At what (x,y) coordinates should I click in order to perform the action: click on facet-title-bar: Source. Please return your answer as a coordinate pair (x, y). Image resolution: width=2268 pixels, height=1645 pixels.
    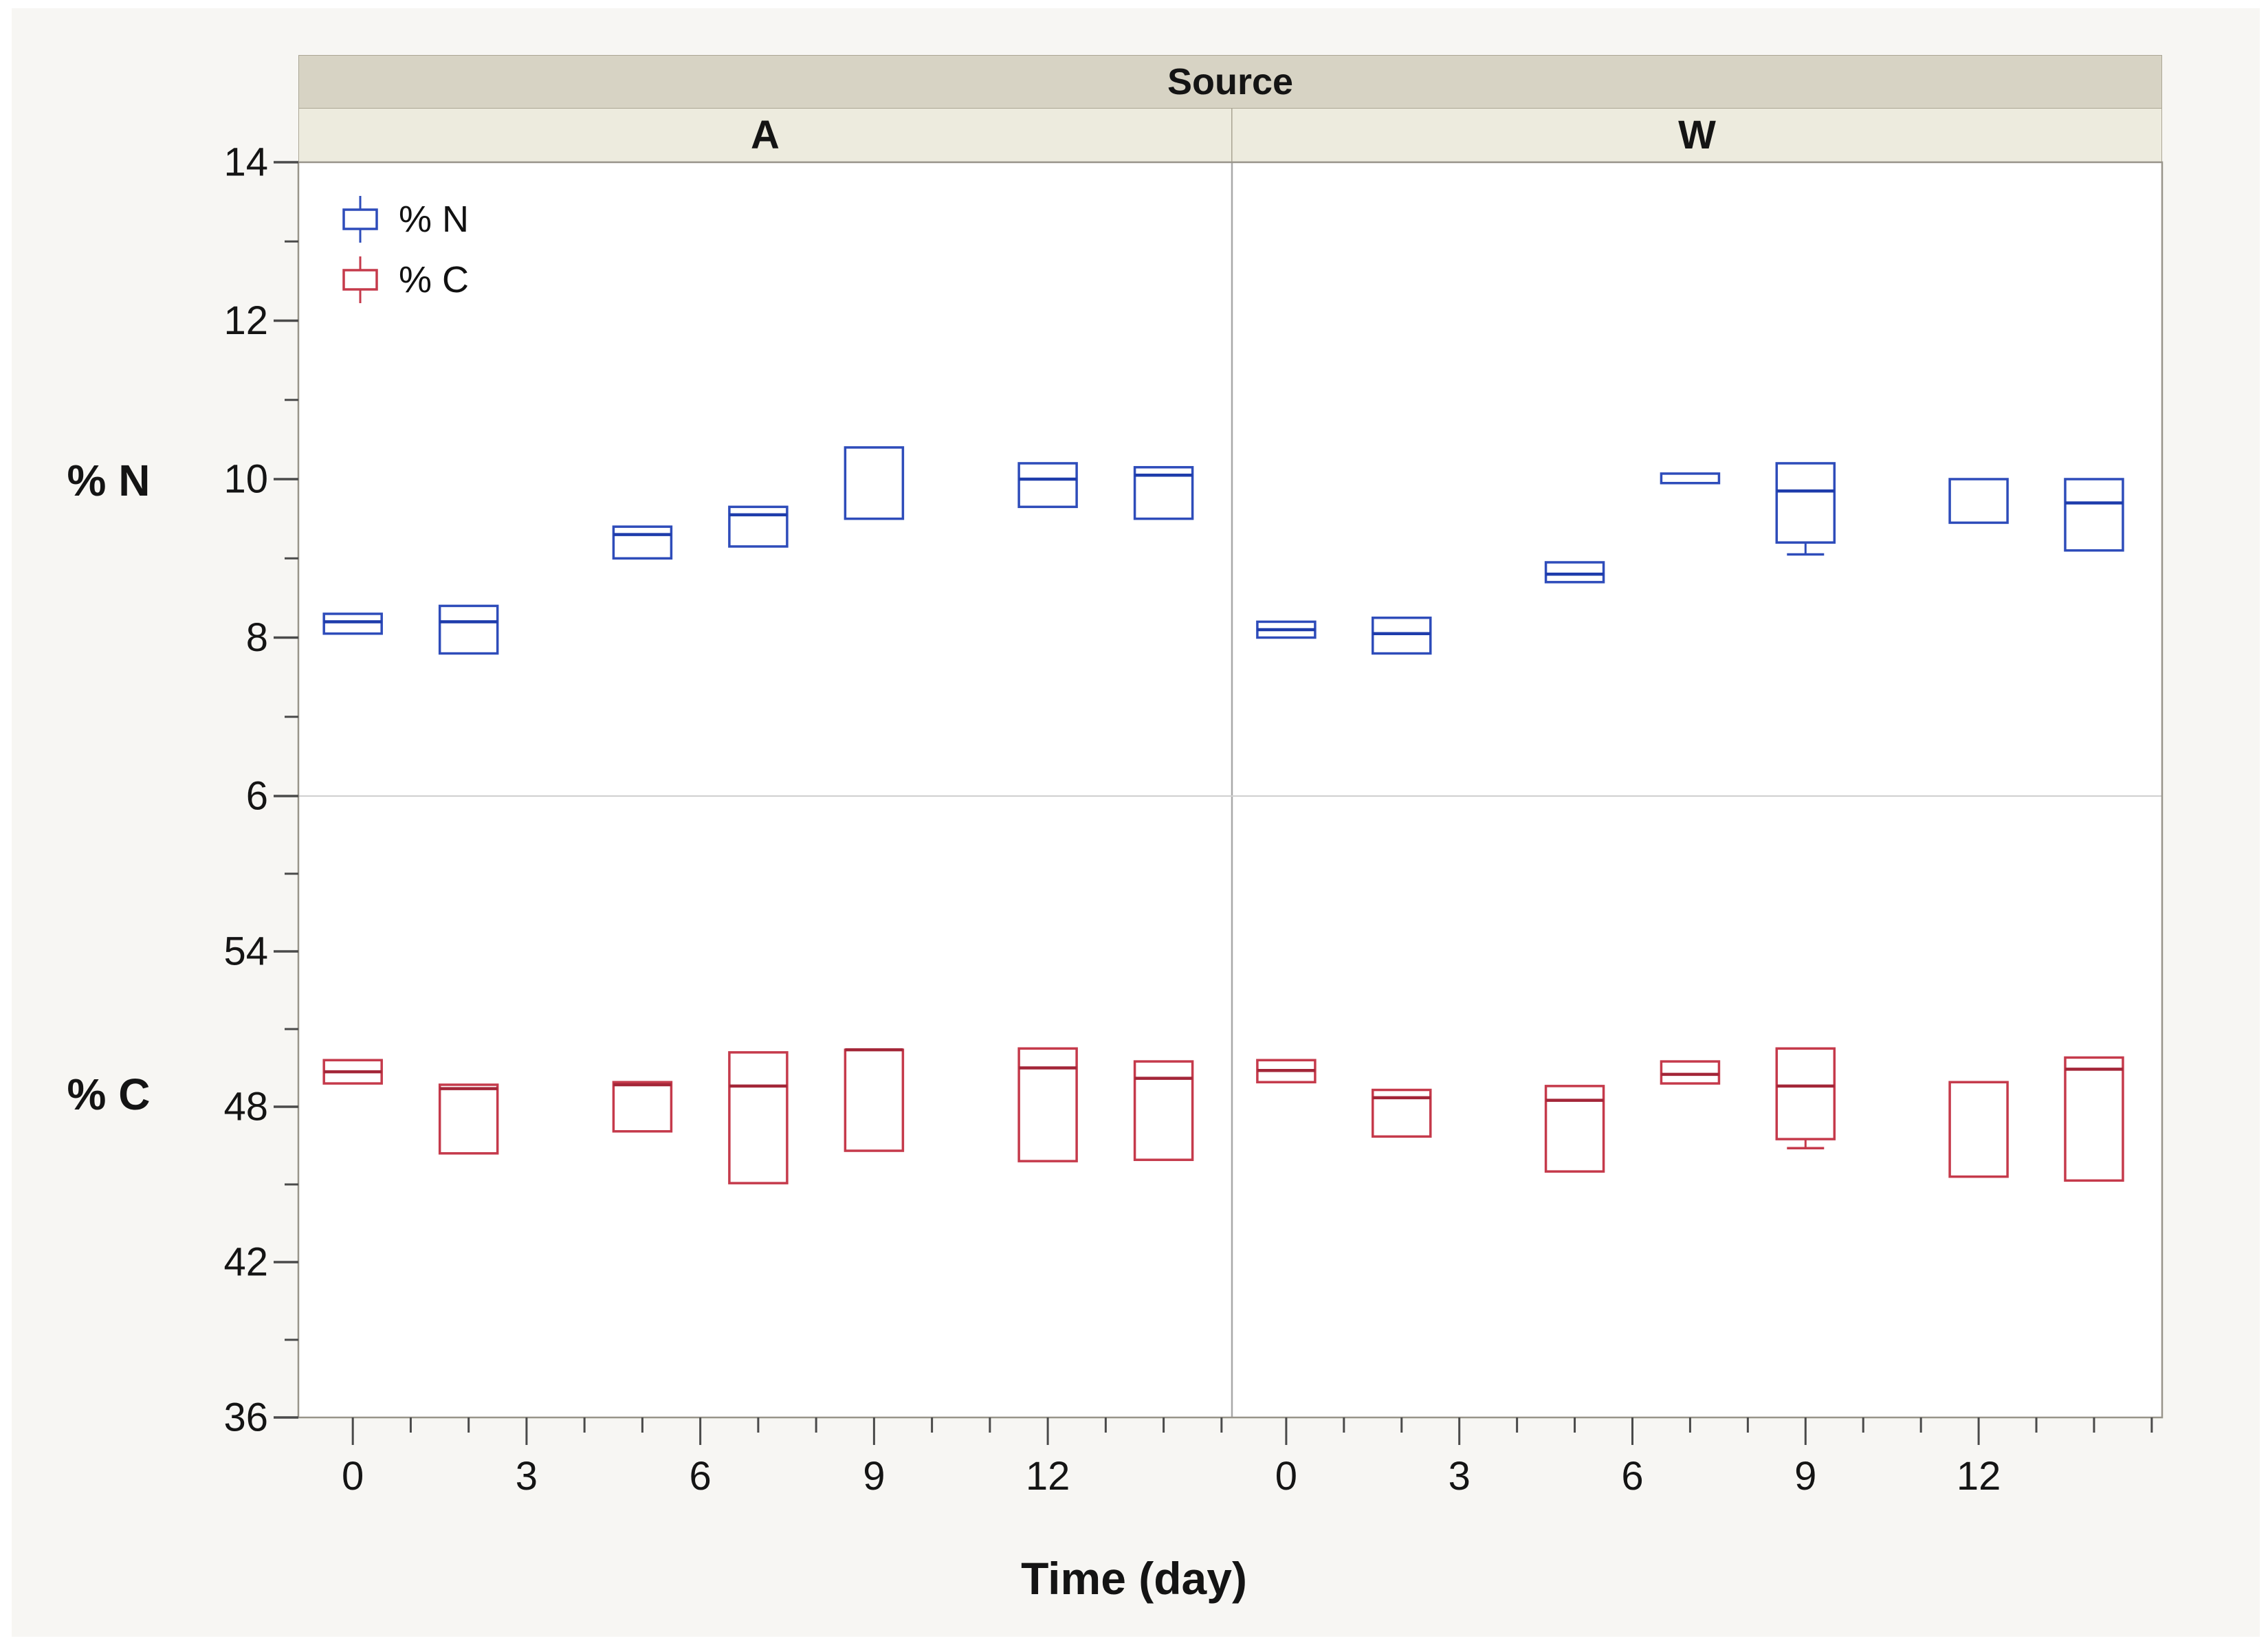
    Looking at the image, I should click on (1230, 82).